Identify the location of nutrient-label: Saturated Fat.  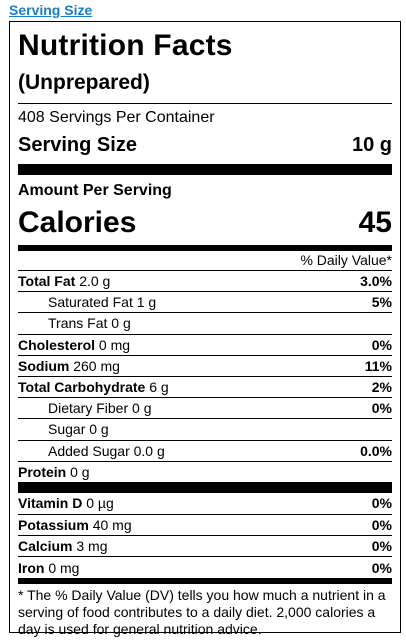
(90, 302).